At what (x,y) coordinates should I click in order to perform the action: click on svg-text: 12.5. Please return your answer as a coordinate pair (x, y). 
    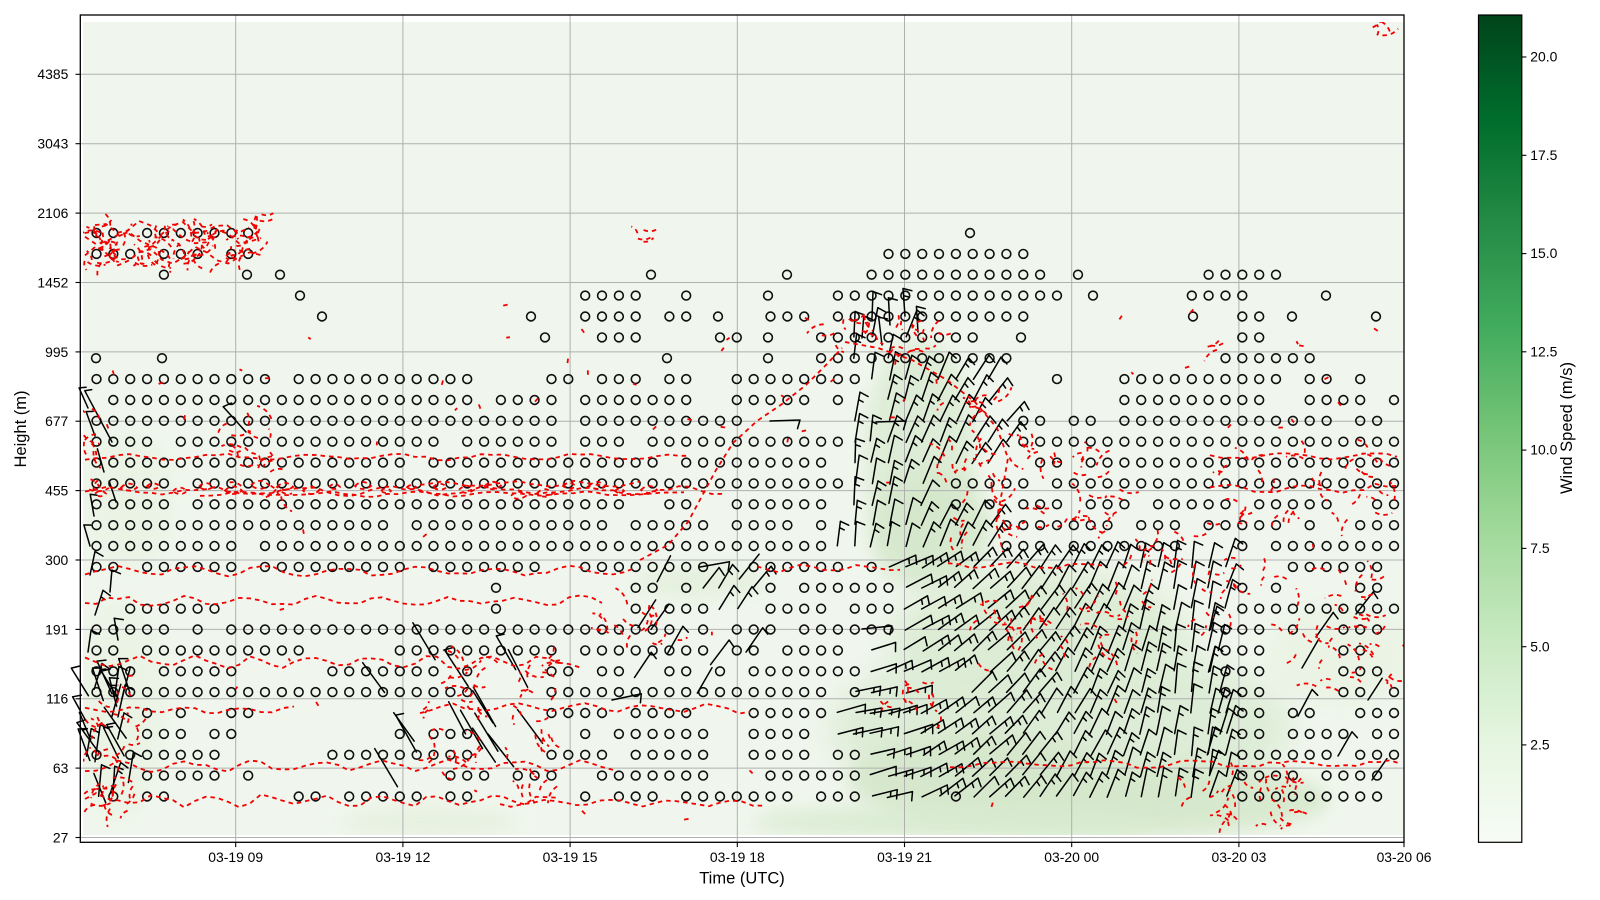
    Looking at the image, I should click on (1543, 351).